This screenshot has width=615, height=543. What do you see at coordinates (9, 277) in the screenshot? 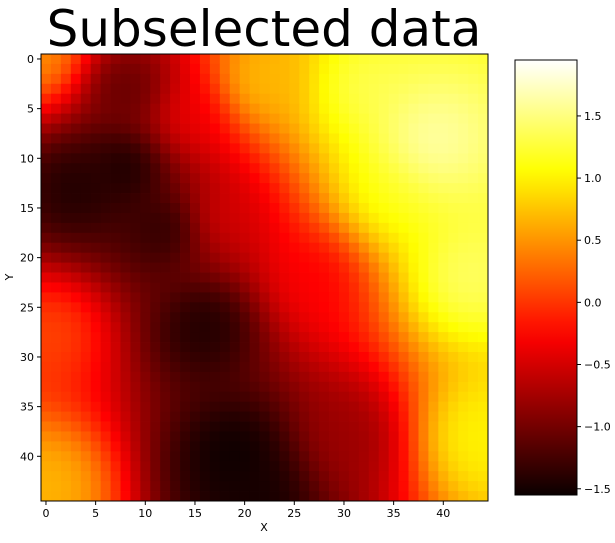
I see `y-axis-label: Y` at bounding box center [9, 277].